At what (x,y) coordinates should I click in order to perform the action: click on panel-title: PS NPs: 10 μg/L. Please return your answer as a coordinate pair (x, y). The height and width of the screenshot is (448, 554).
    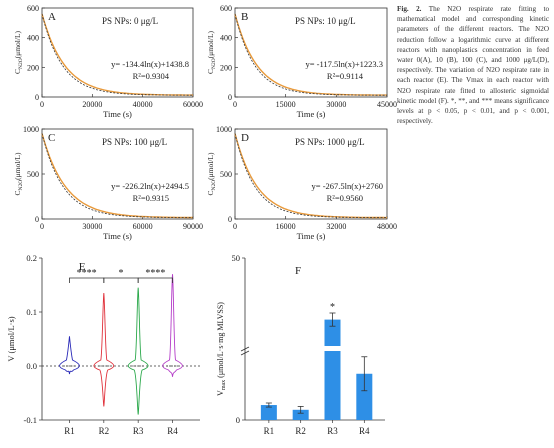
    Looking at the image, I should click on (325, 21).